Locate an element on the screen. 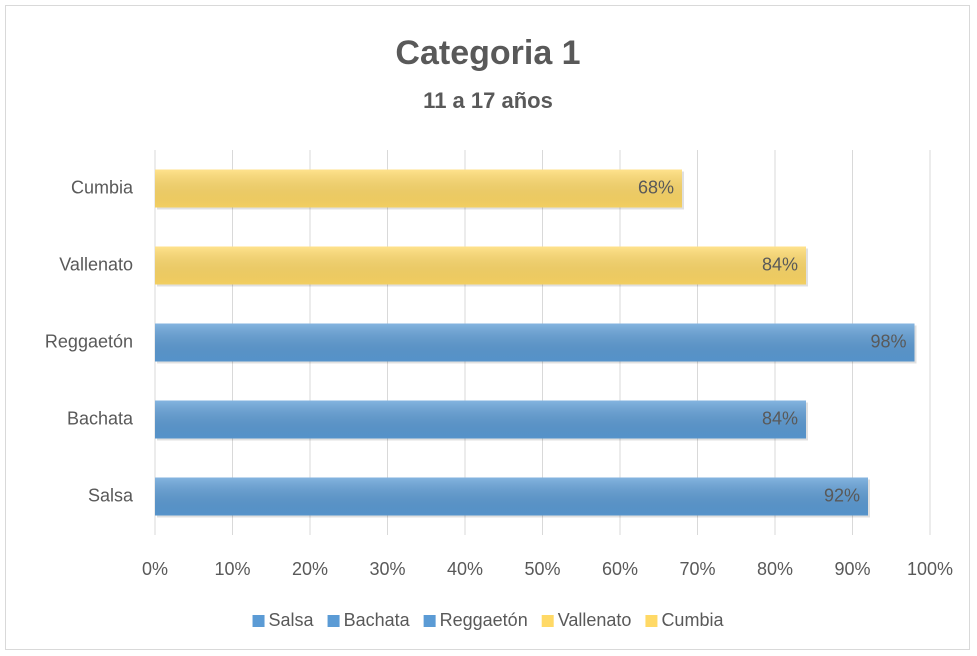  x-tick-label: 80% is located at coordinates (775, 569).